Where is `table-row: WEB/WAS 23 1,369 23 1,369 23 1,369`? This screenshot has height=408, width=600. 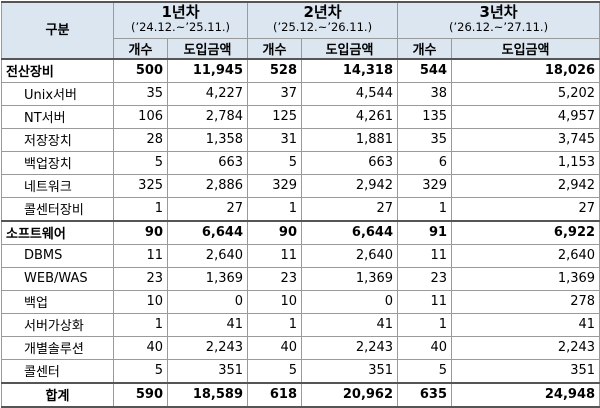 table-row: WEB/WAS 23 1,369 23 1,369 23 1,369 is located at coordinates (300, 278).